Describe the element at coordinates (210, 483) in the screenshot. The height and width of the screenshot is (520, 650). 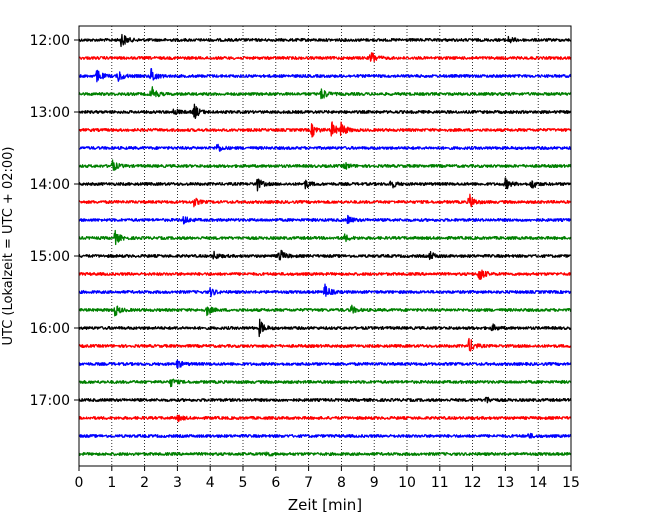
I see `x-tick-label: 4` at that location.